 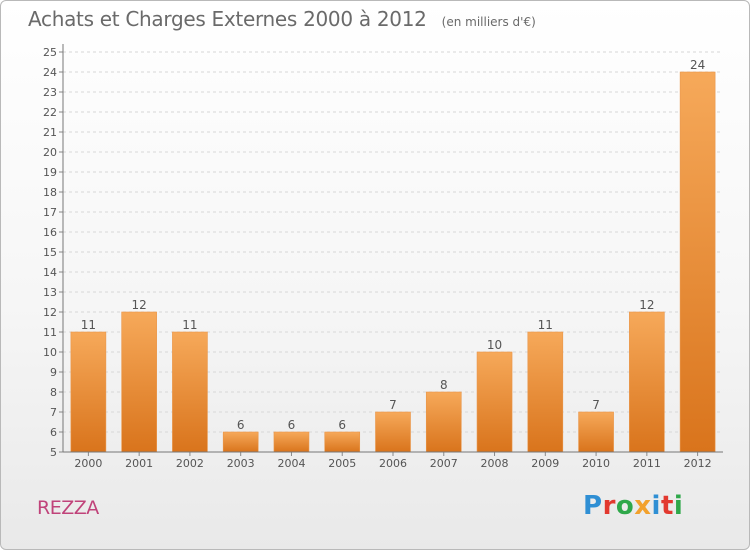 What do you see at coordinates (50, 212) in the screenshot?
I see `y-tick-label: 17` at bounding box center [50, 212].